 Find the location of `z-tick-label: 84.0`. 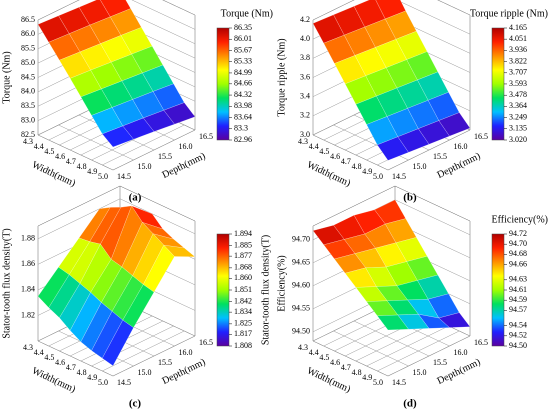

z-tick-label: 84.0 is located at coordinates (28, 91).